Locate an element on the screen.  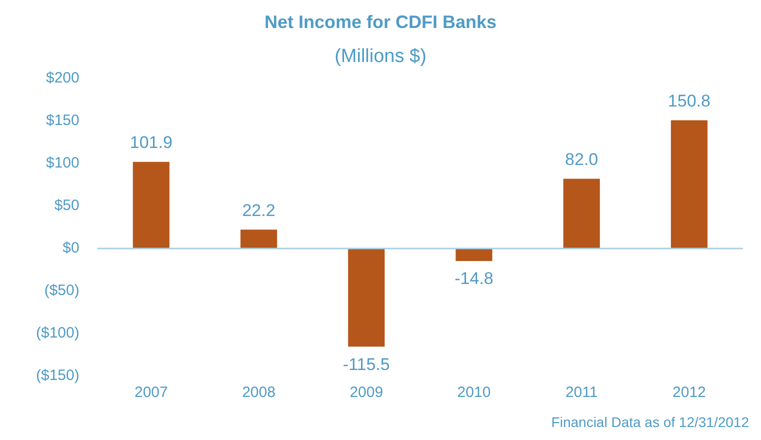
text: Financial Data as of 12/31/2012 is located at coordinates (650, 422).